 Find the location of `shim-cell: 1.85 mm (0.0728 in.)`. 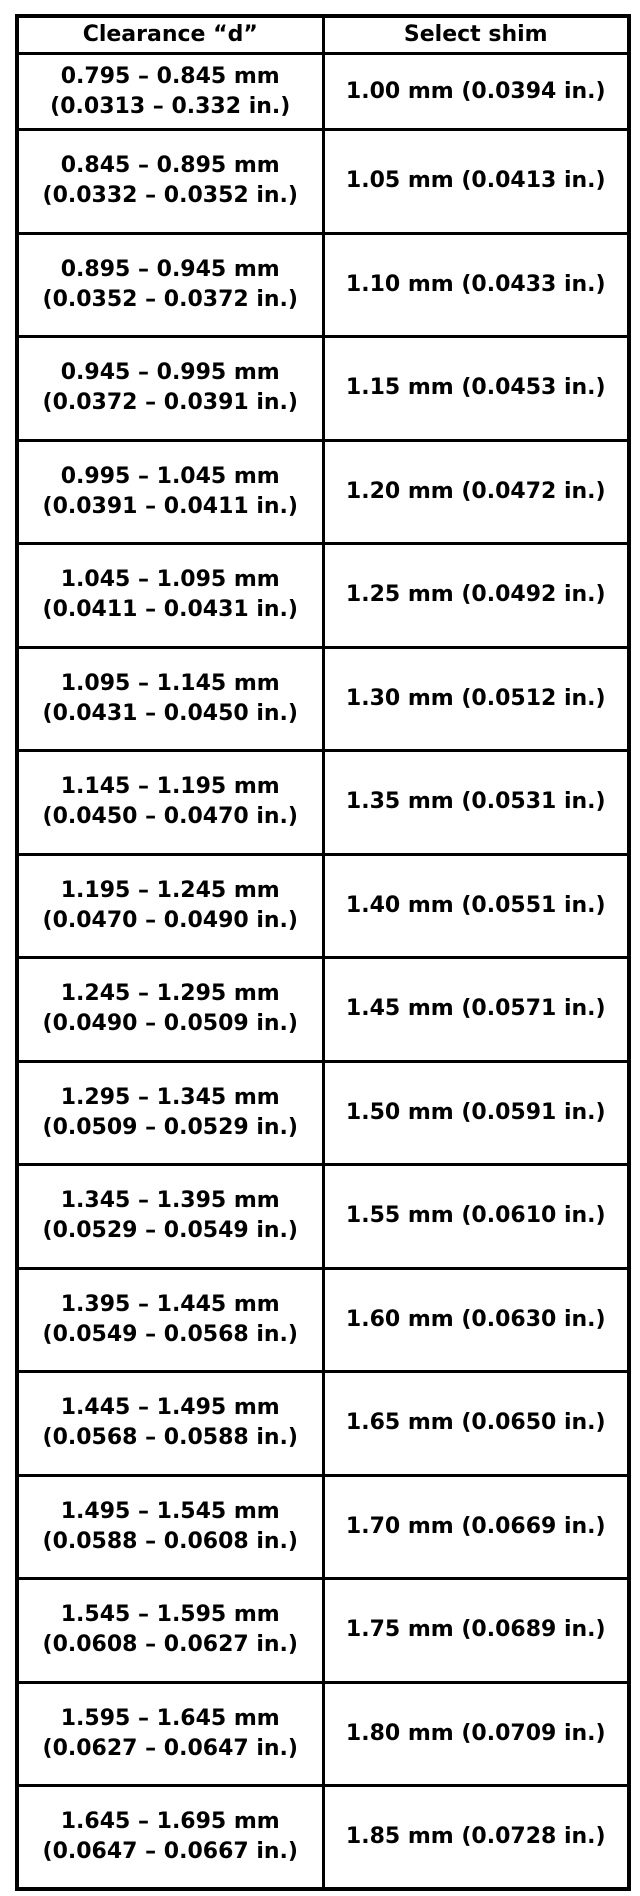

shim-cell: 1.85 mm (0.0728 in.) is located at coordinates (476, 1837).